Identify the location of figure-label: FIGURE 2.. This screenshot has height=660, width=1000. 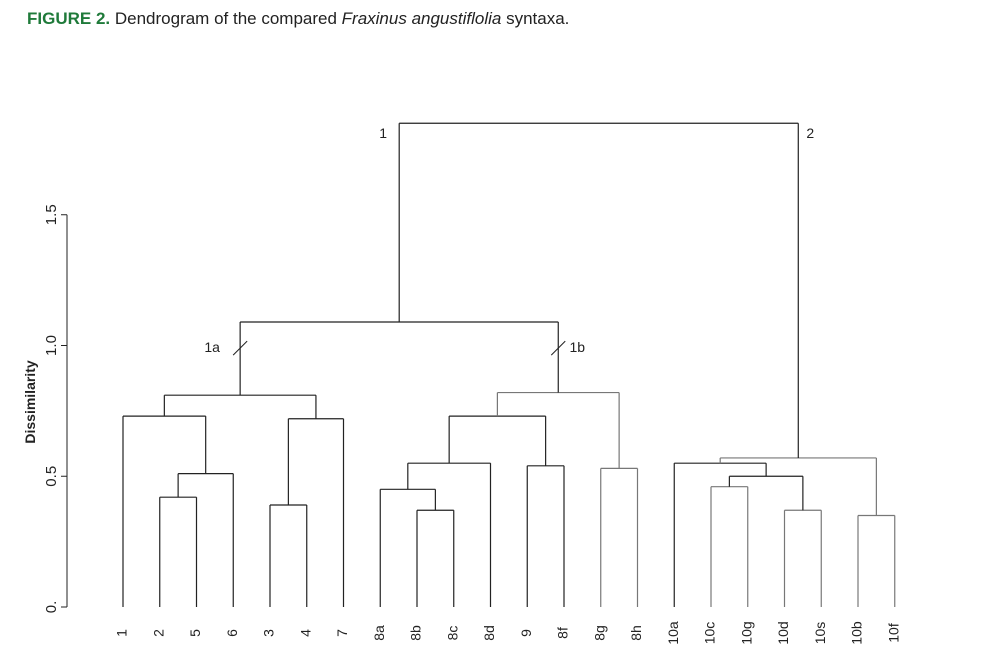
(69, 18).